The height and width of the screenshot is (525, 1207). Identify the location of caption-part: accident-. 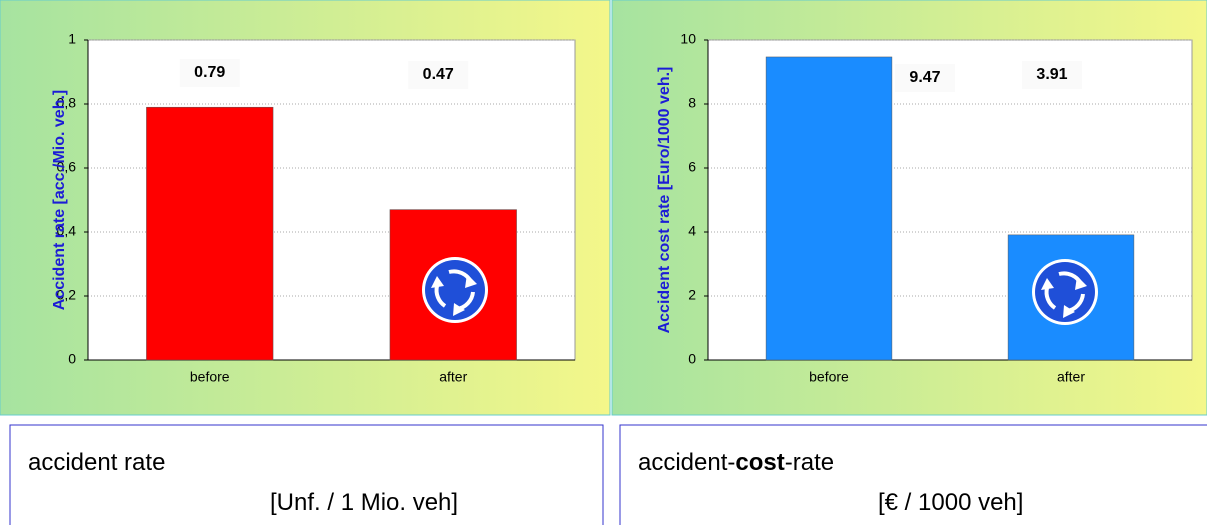
(686, 462).